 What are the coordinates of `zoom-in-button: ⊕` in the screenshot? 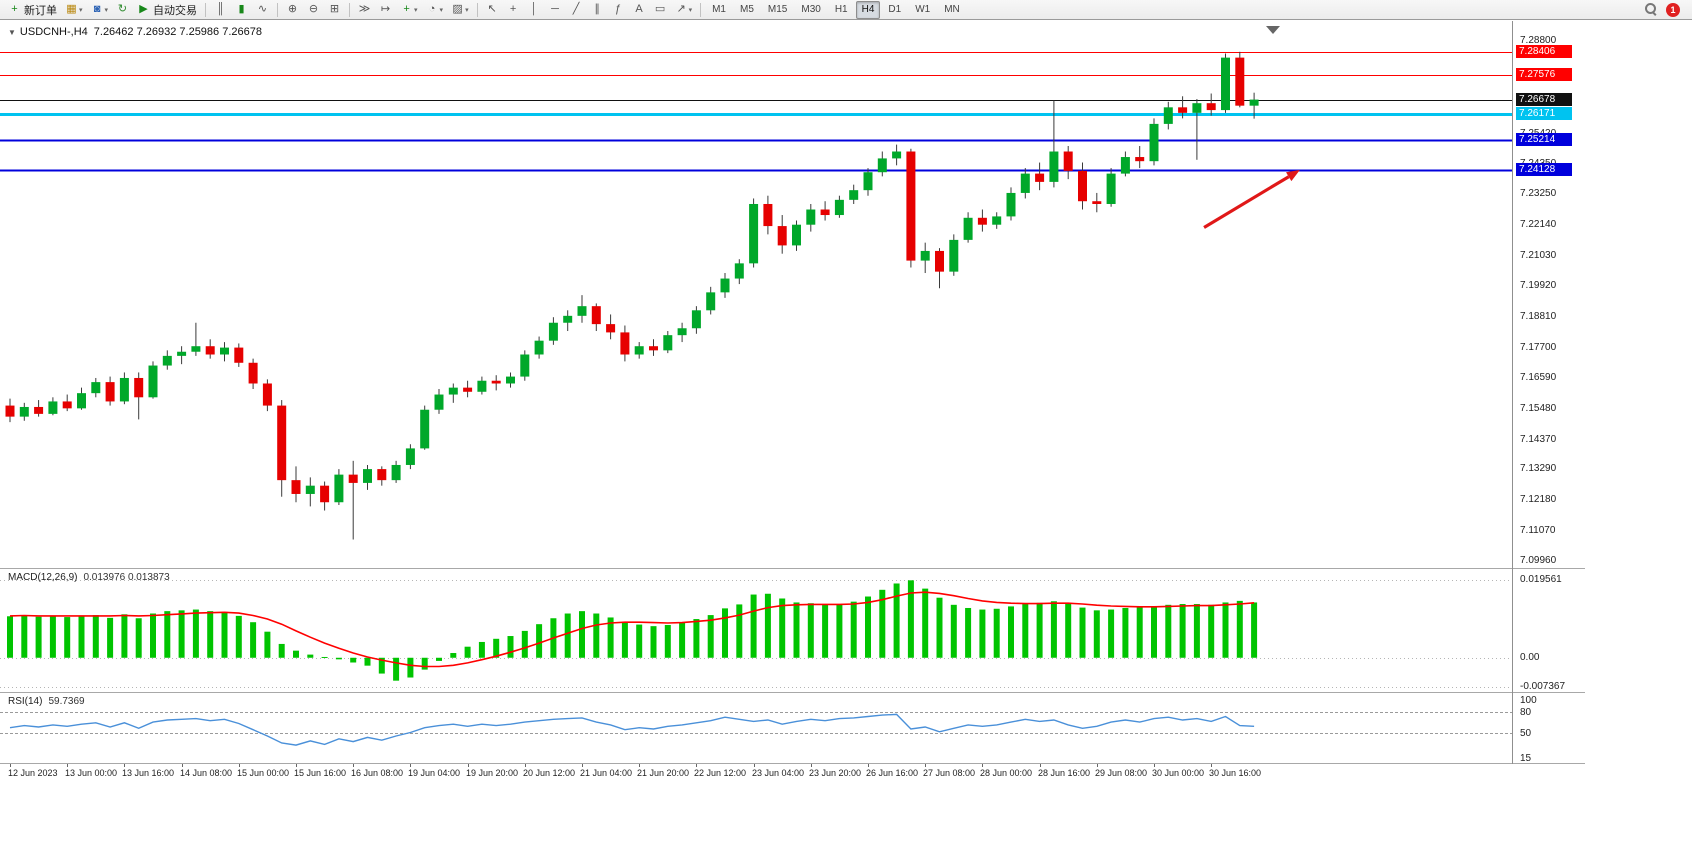 It's located at (292, 9).